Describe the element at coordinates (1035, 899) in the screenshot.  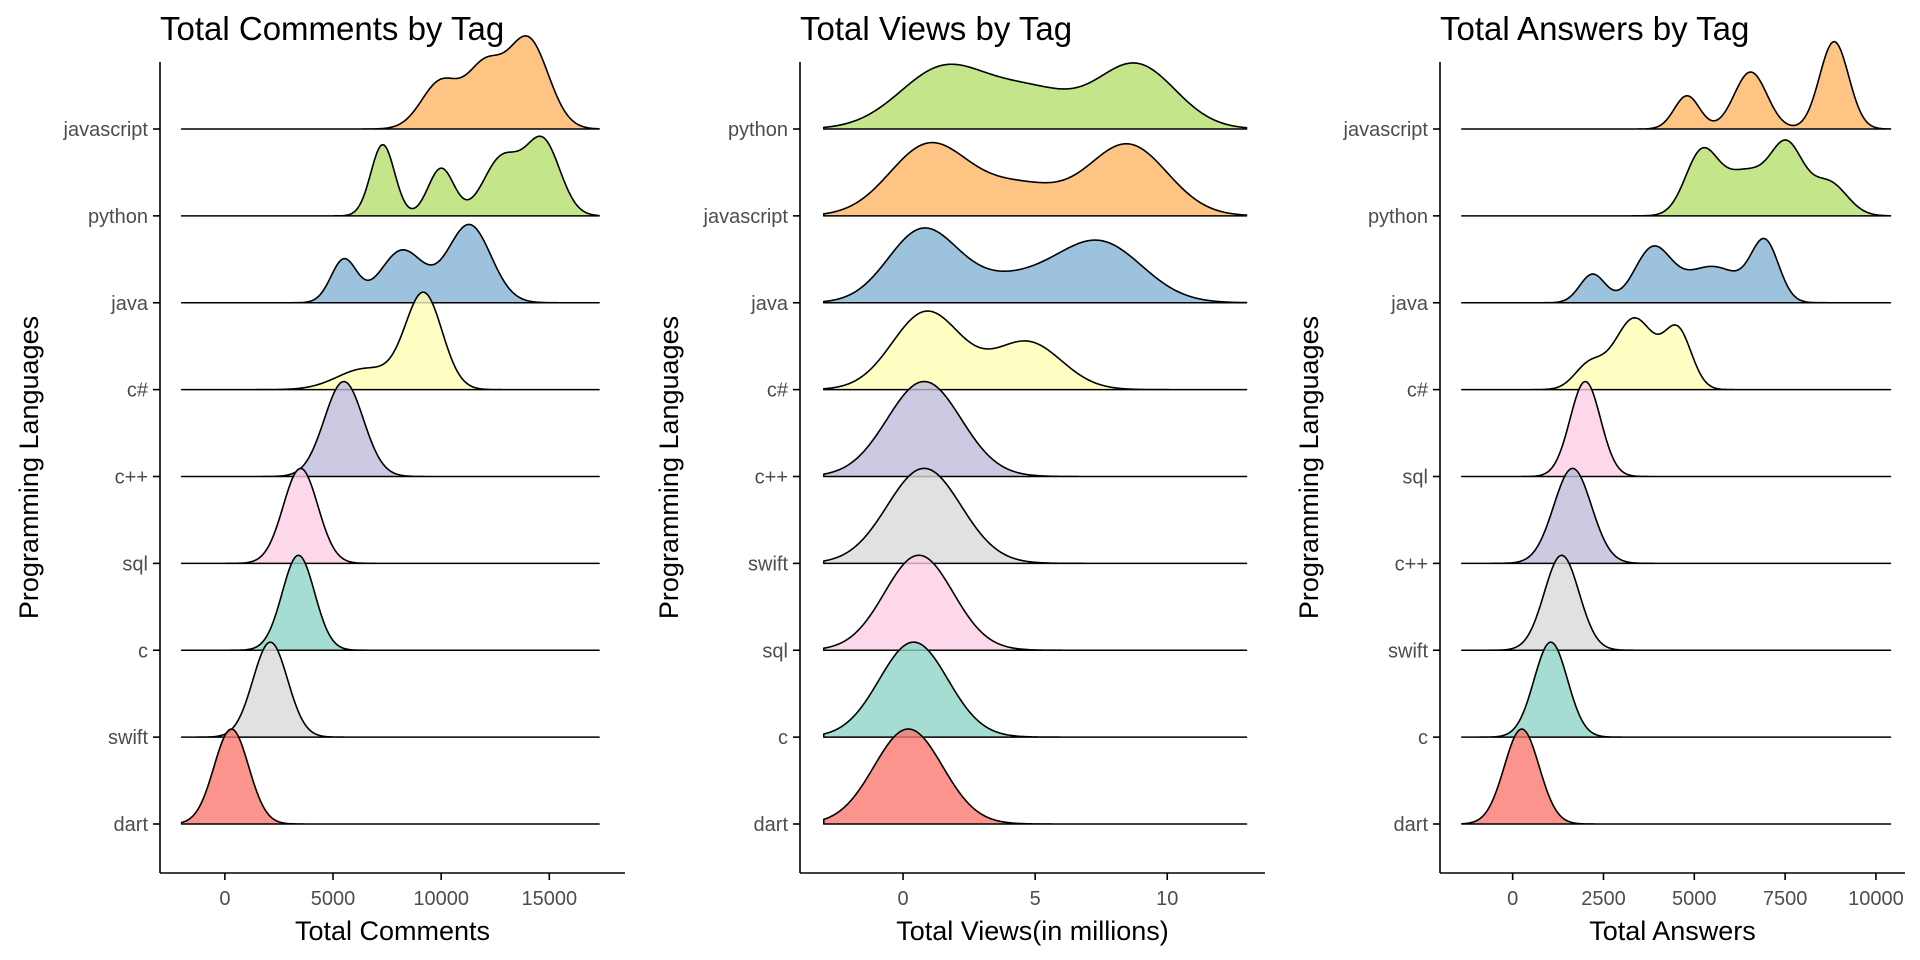
I see `x-tick-label: 5` at that location.